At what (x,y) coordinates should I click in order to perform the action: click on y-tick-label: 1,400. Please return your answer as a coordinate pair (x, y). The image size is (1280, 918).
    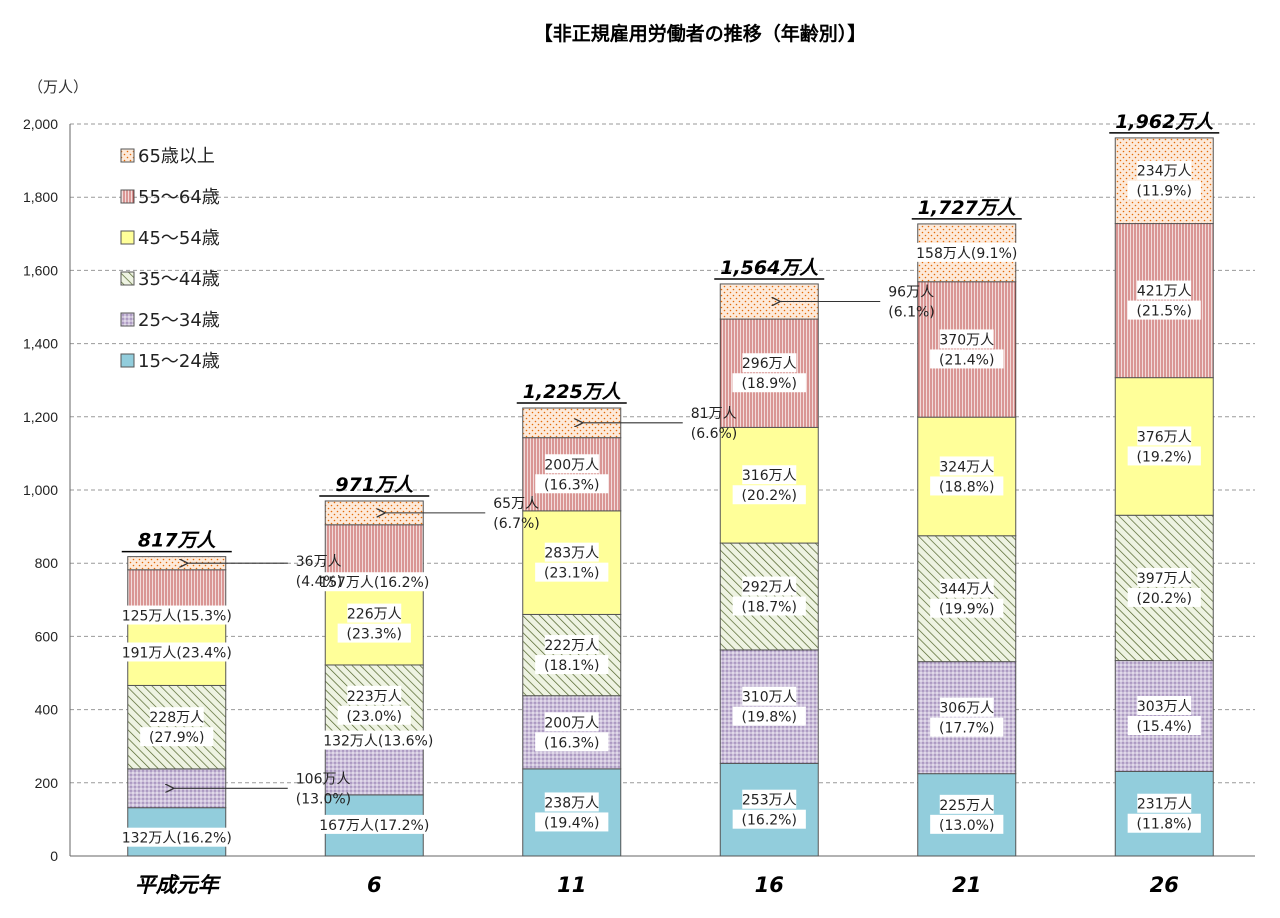
    Looking at the image, I should click on (40, 344).